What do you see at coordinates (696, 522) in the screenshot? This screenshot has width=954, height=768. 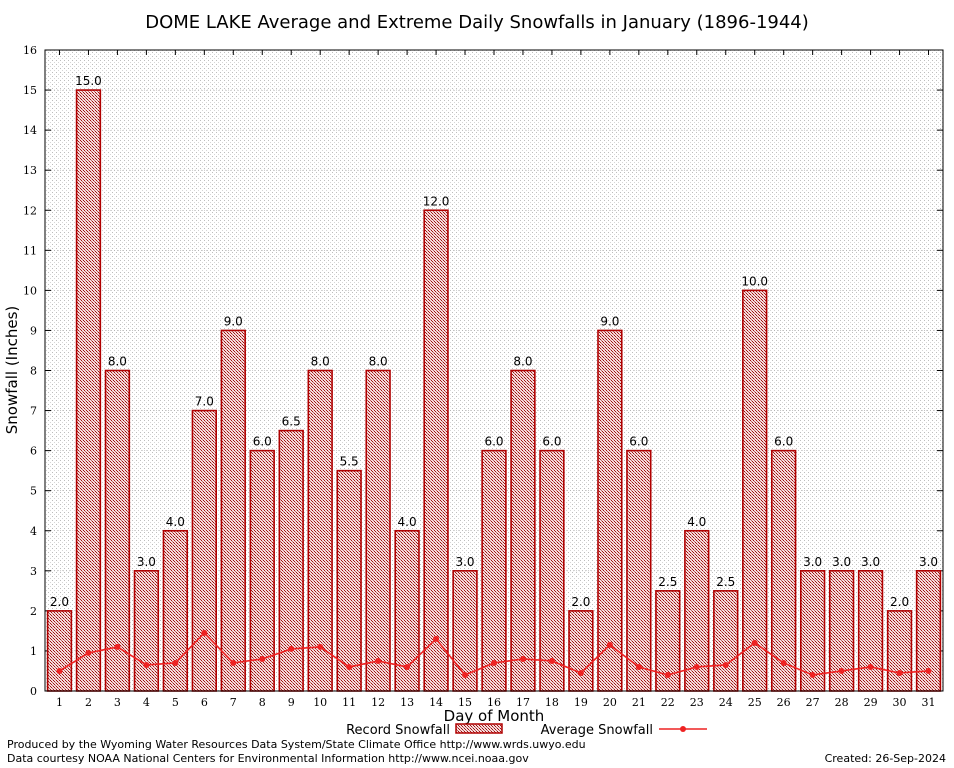 I see `bar-label-day-23: 4.0` at bounding box center [696, 522].